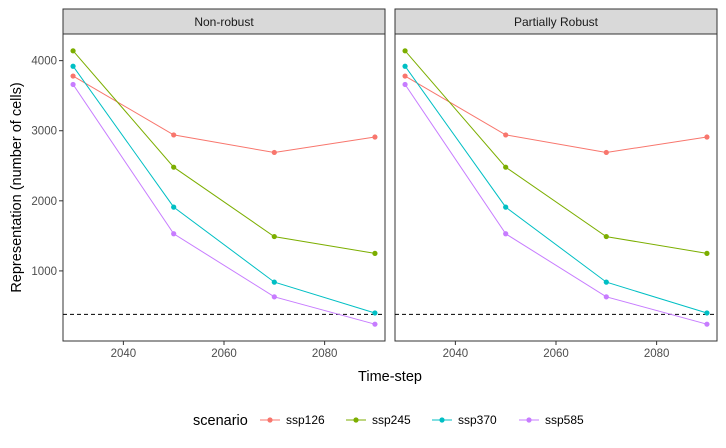 Image resolution: width=726 pixels, height=448 pixels. What do you see at coordinates (305, 420) in the screenshot?
I see `legend-label-ssp126: ssp126` at bounding box center [305, 420].